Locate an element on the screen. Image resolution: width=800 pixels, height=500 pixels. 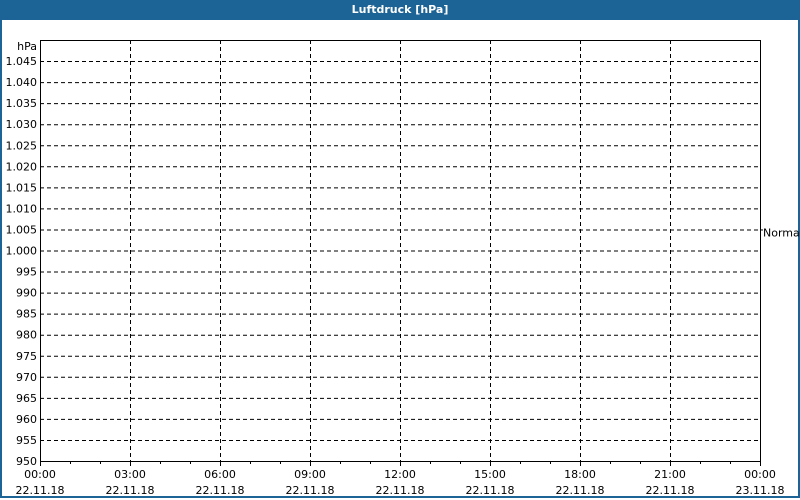
y-tick-label: 980 is located at coordinates (26, 335).